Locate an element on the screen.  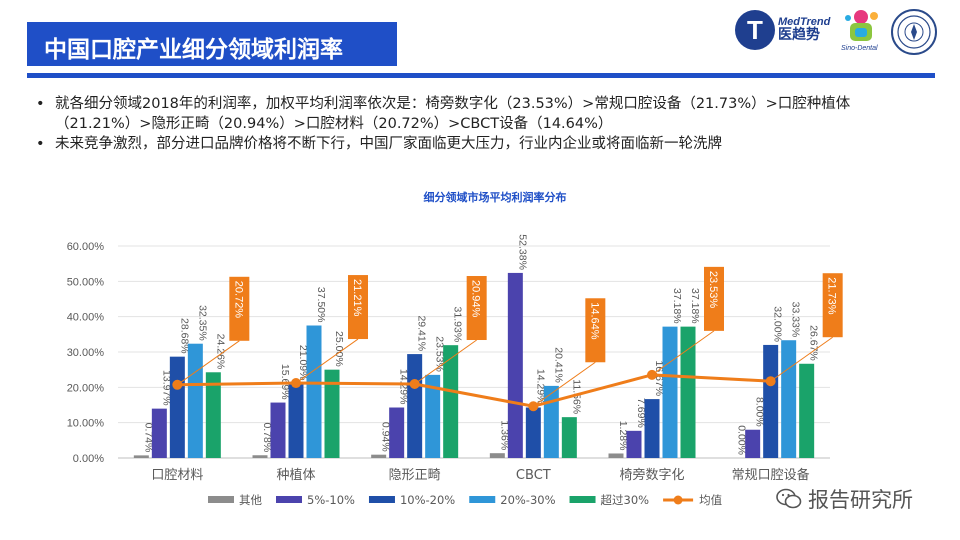
wechat-watermark: 报告研究所 is located at coordinates (844, 499).